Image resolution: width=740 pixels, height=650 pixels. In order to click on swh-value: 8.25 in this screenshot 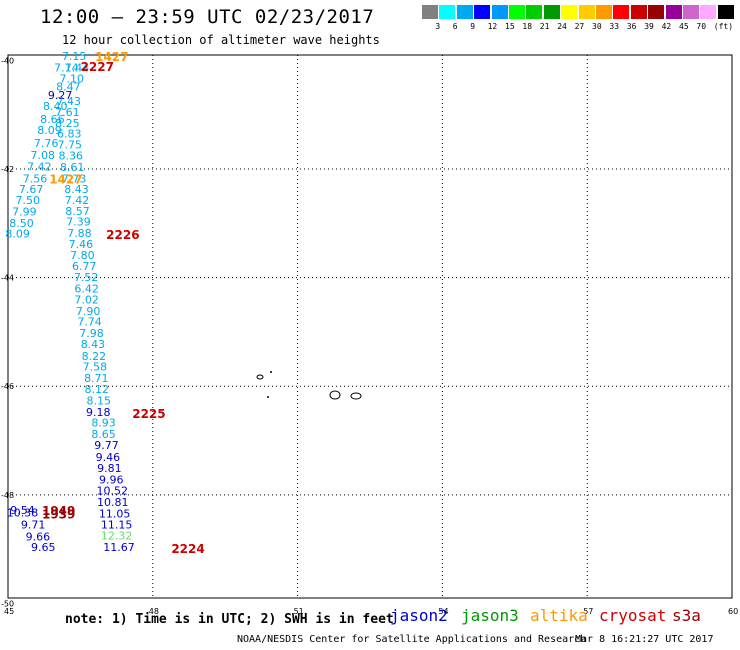, I will do `click(67, 123)`.